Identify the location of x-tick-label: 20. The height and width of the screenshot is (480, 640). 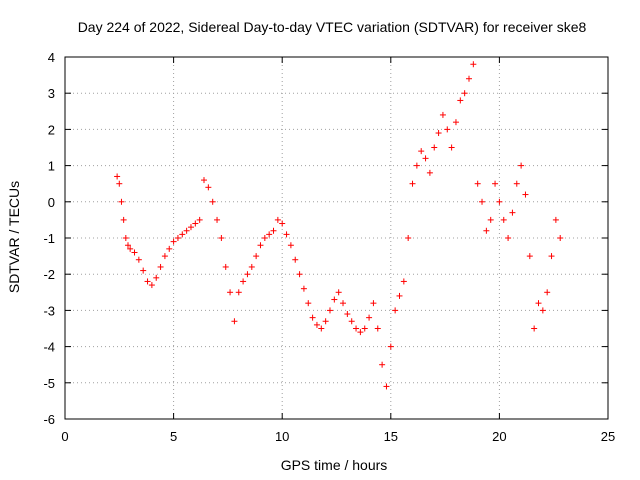
(499, 436).